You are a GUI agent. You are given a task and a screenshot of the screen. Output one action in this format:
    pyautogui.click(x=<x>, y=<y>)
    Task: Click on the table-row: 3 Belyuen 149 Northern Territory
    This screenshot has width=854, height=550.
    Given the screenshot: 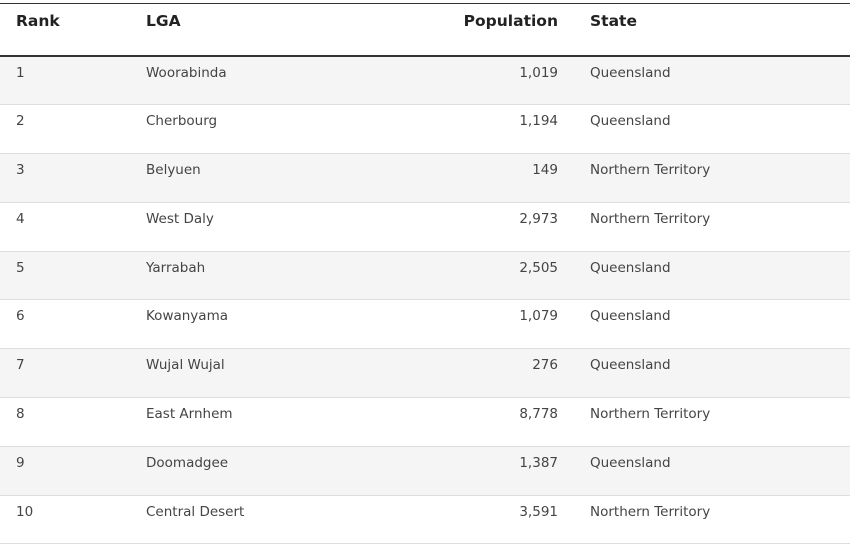 What is the action you would take?
    pyautogui.click(x=425, y=178)
    